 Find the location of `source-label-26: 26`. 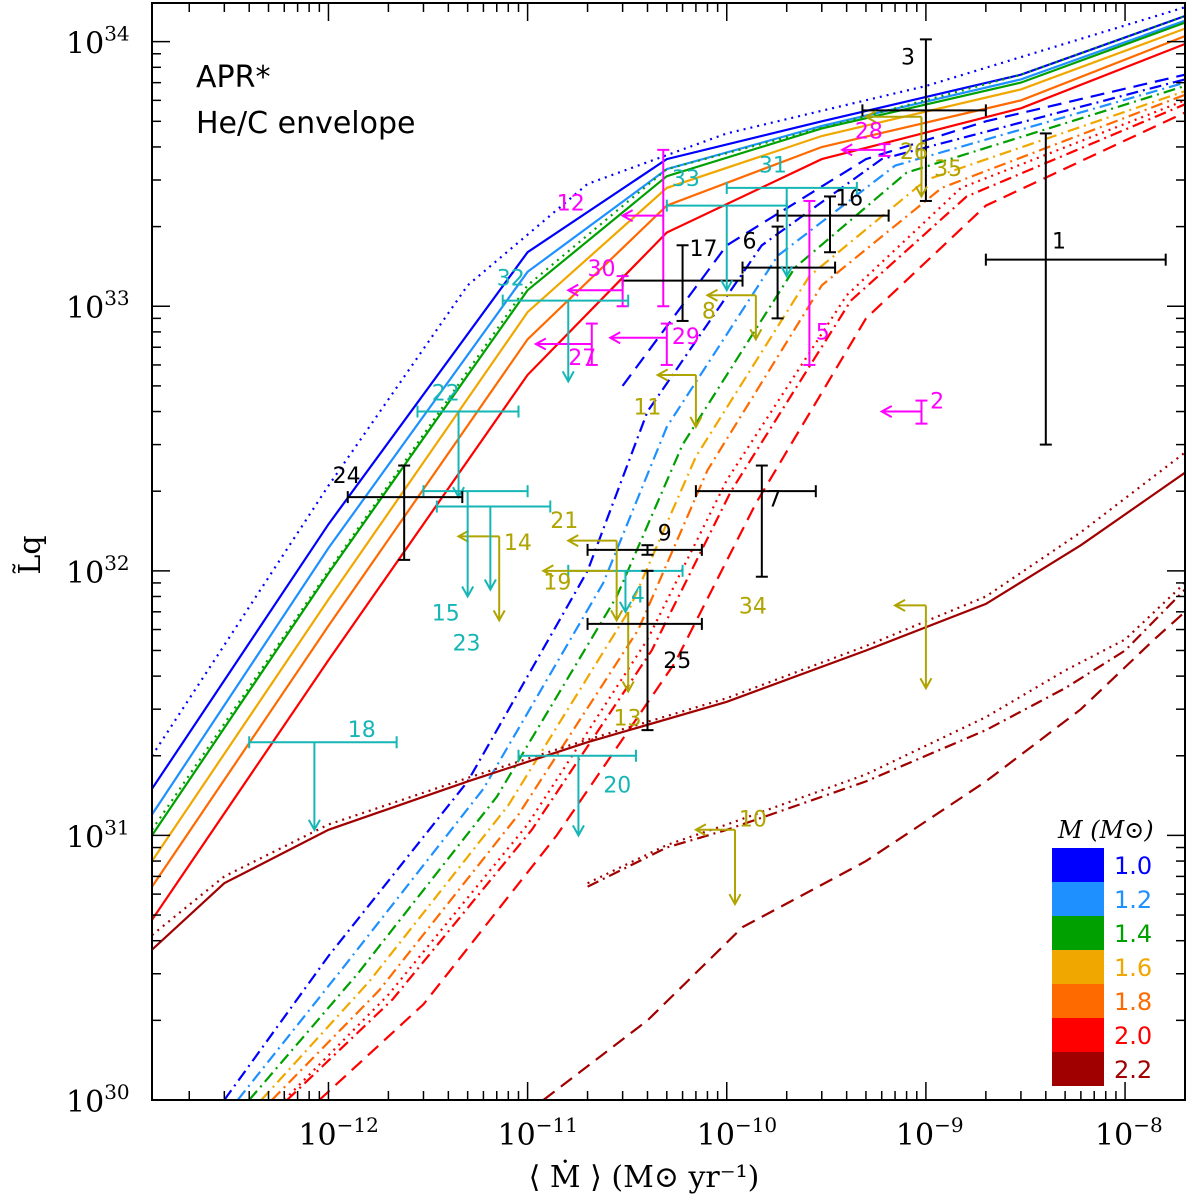

source-label-26: 26 is located at coordinates (914, 152).